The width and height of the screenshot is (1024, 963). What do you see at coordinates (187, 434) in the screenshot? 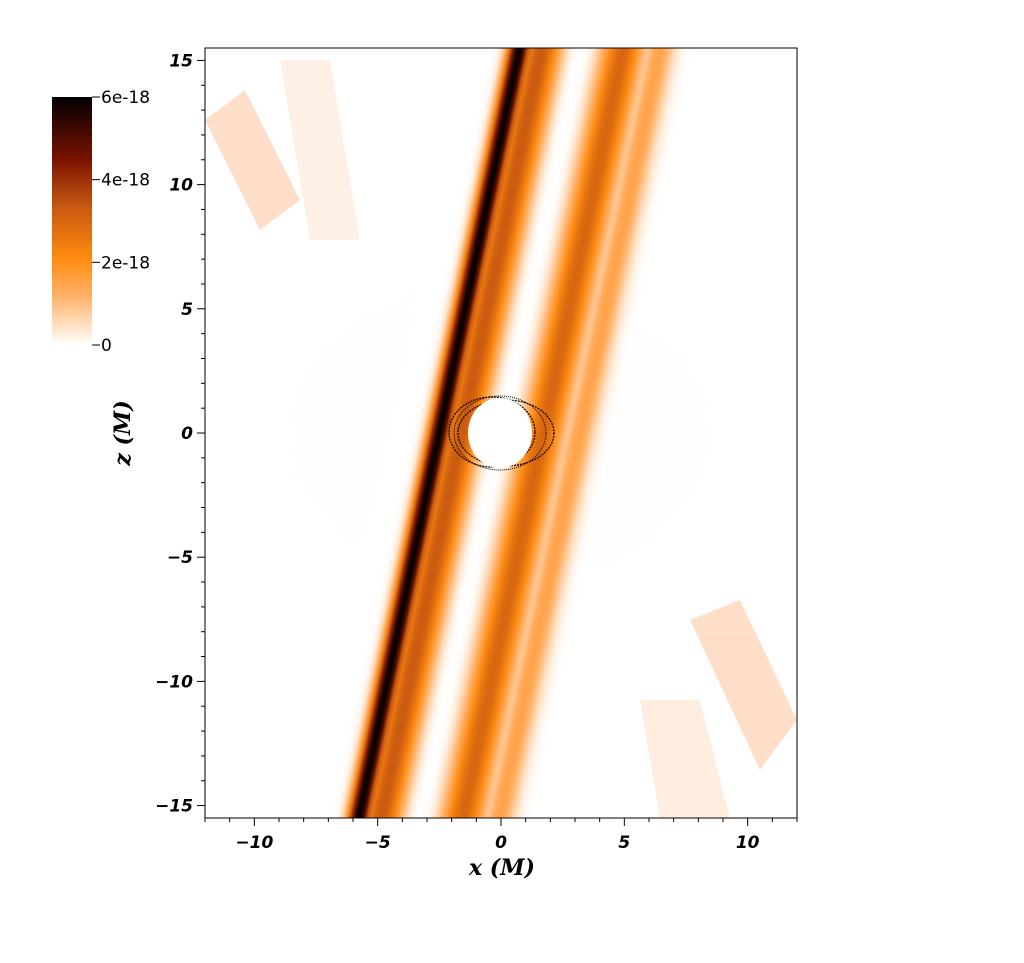
I see `y-tick-label: 0` at bounding box center [187, 434].